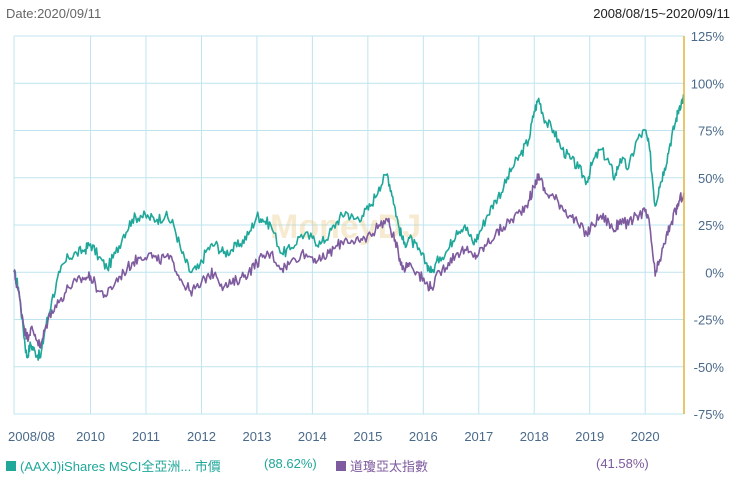  What do you see at coordinates (146, 436) in the screenshot?
I see `x-tick-label-2: 2011` at bounding box center [146, 436].